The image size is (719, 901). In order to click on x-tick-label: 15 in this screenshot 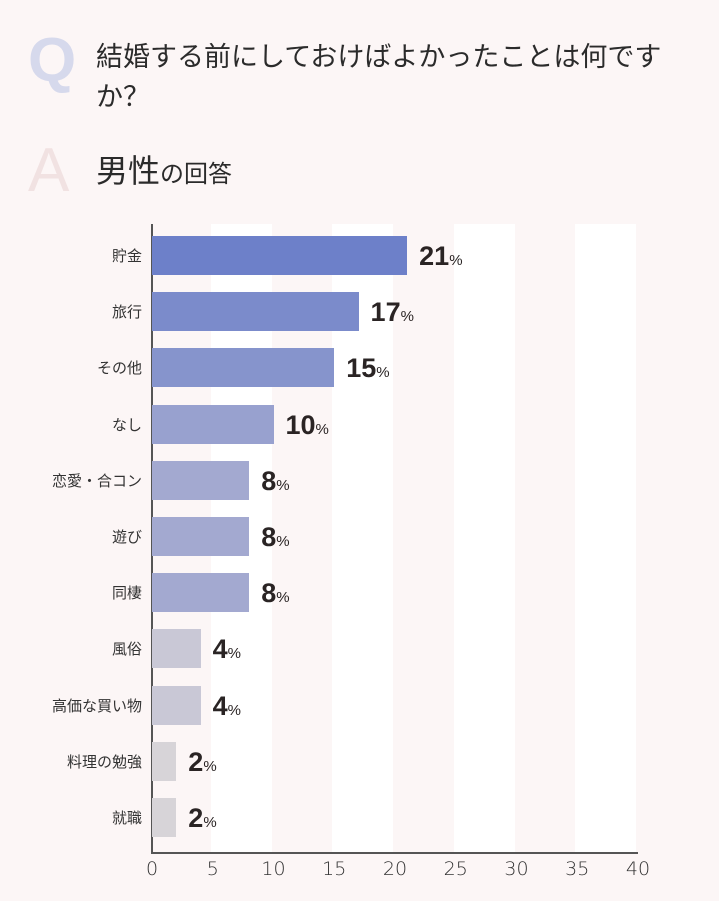, I will do `click(334, 869)`.